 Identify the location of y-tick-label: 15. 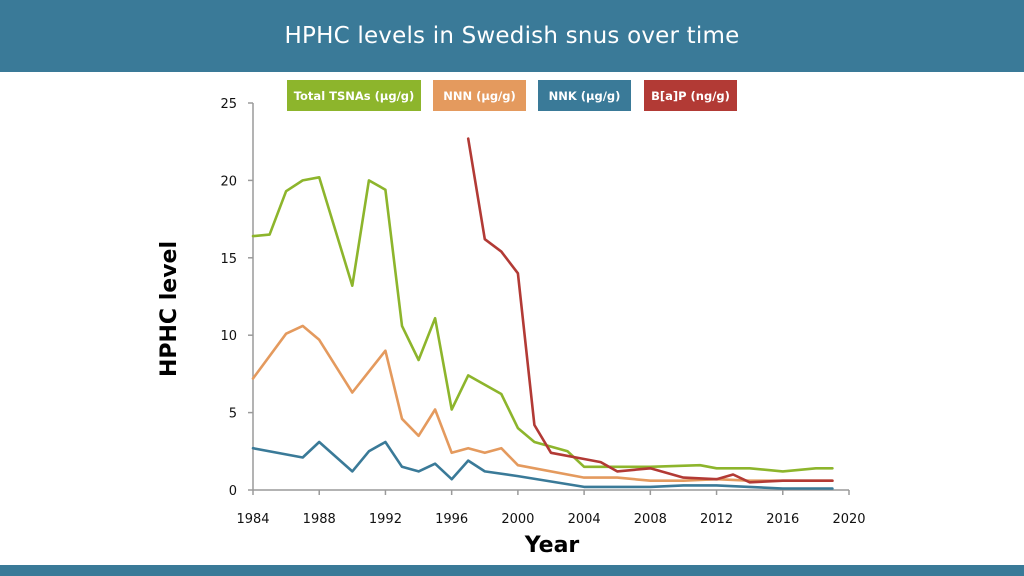
(228, 259).